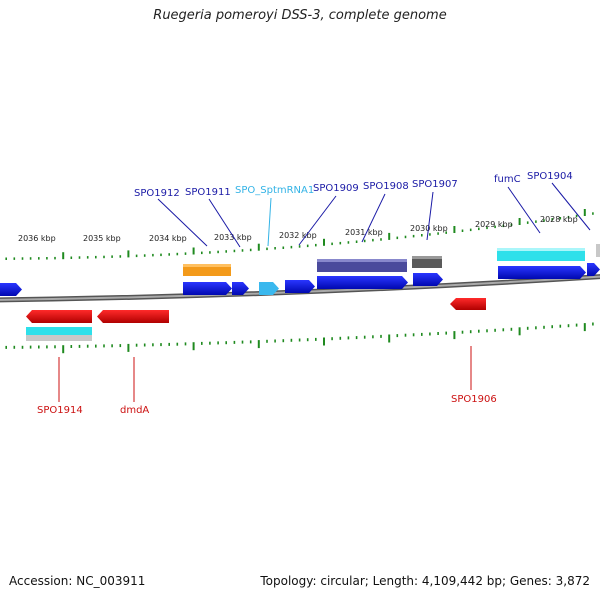  I want to click on scale-label-2035: 2035 kbp, so click(102, 238).